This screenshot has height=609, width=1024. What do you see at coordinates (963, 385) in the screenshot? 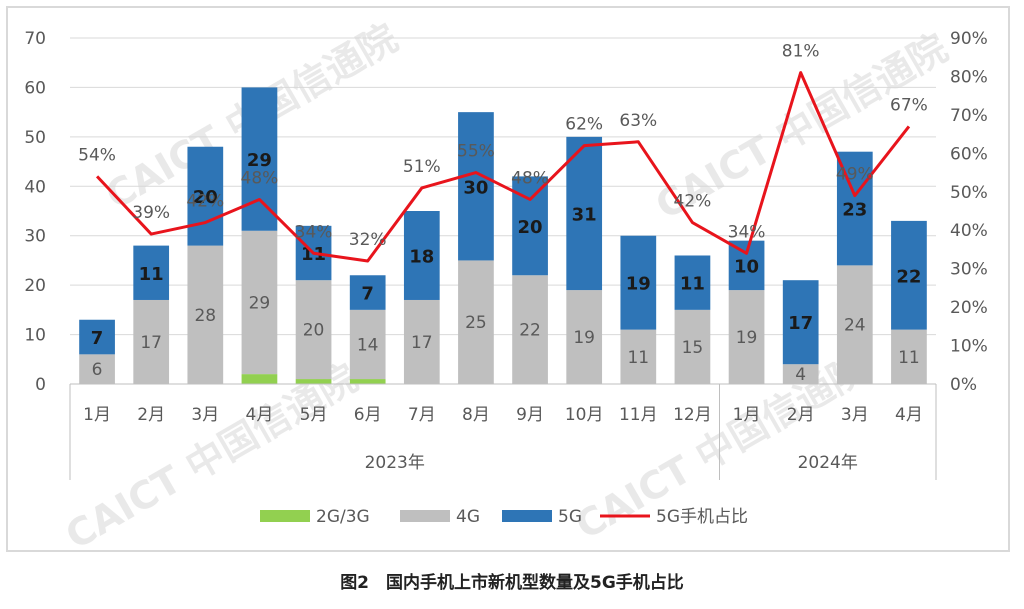
I see `y2-tick-label: 0%` at bounding box center [963, 385].